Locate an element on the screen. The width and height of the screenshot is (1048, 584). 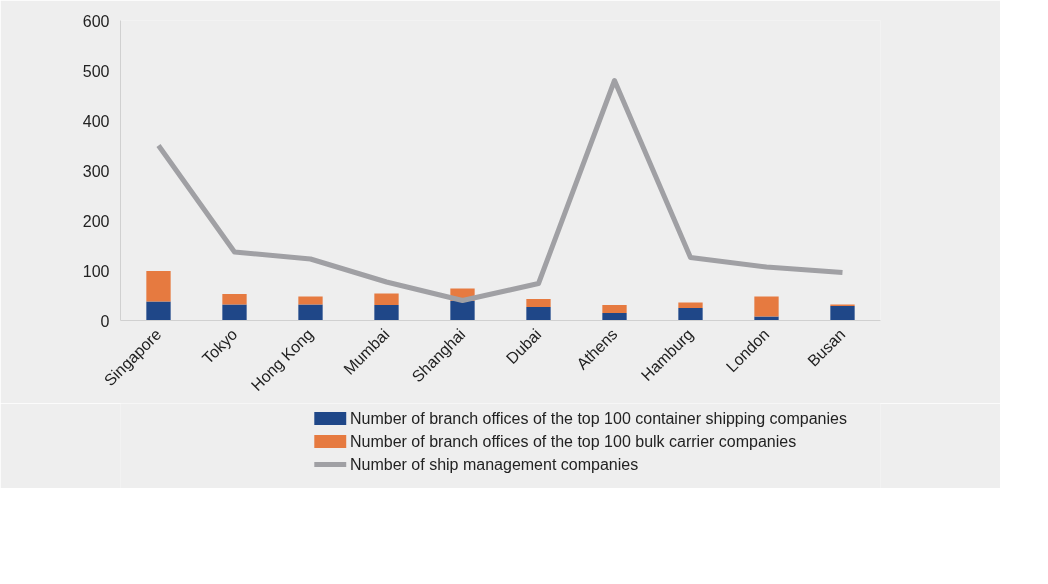
y-tick-label: 500 is located at coordinates (96, 71).